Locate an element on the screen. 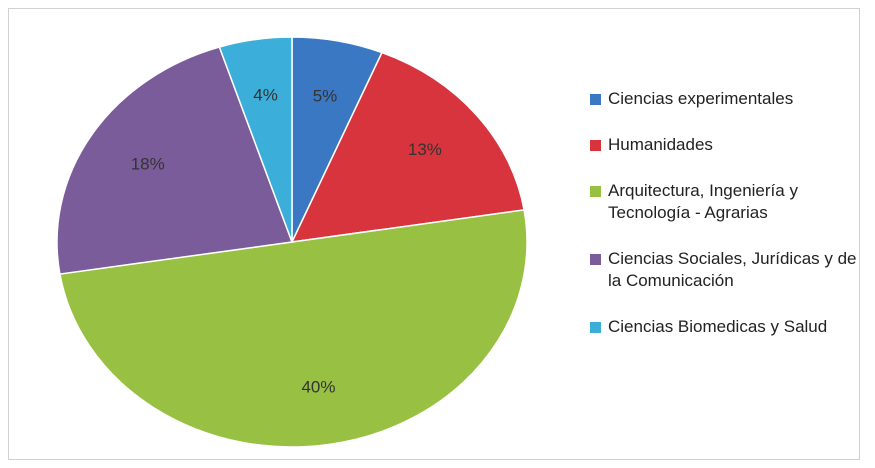 The height and width of the screenshot is (468, 875). data-label: 13% is located at coordinates (425, 149).